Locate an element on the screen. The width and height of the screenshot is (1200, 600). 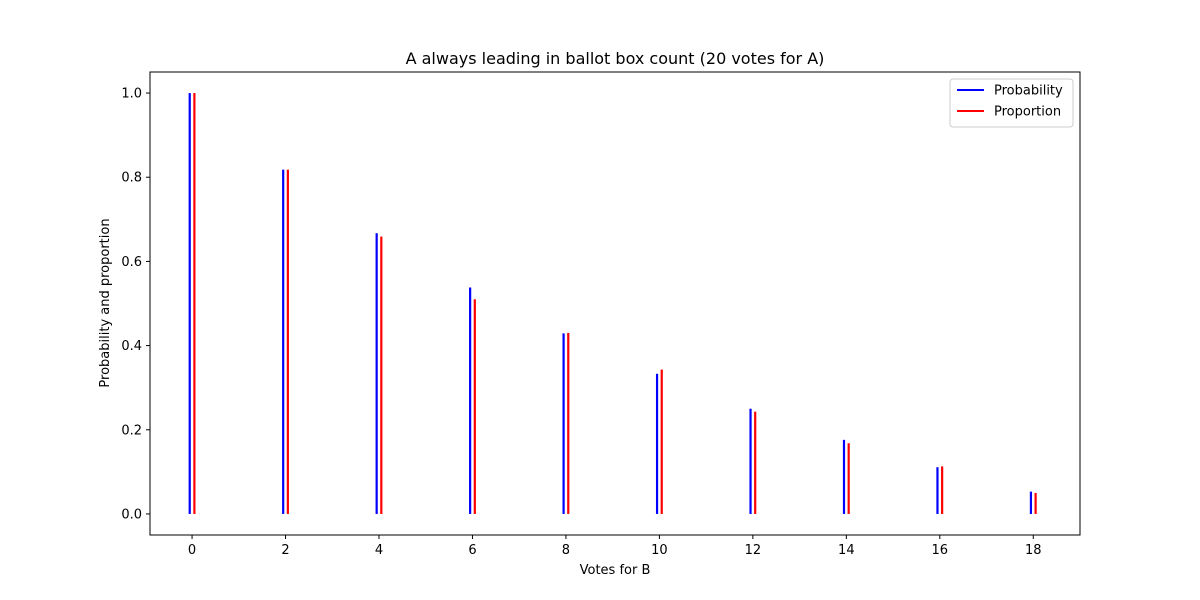
y-tick-label-0.4: 0.4 is located at coordinates (131, 346).